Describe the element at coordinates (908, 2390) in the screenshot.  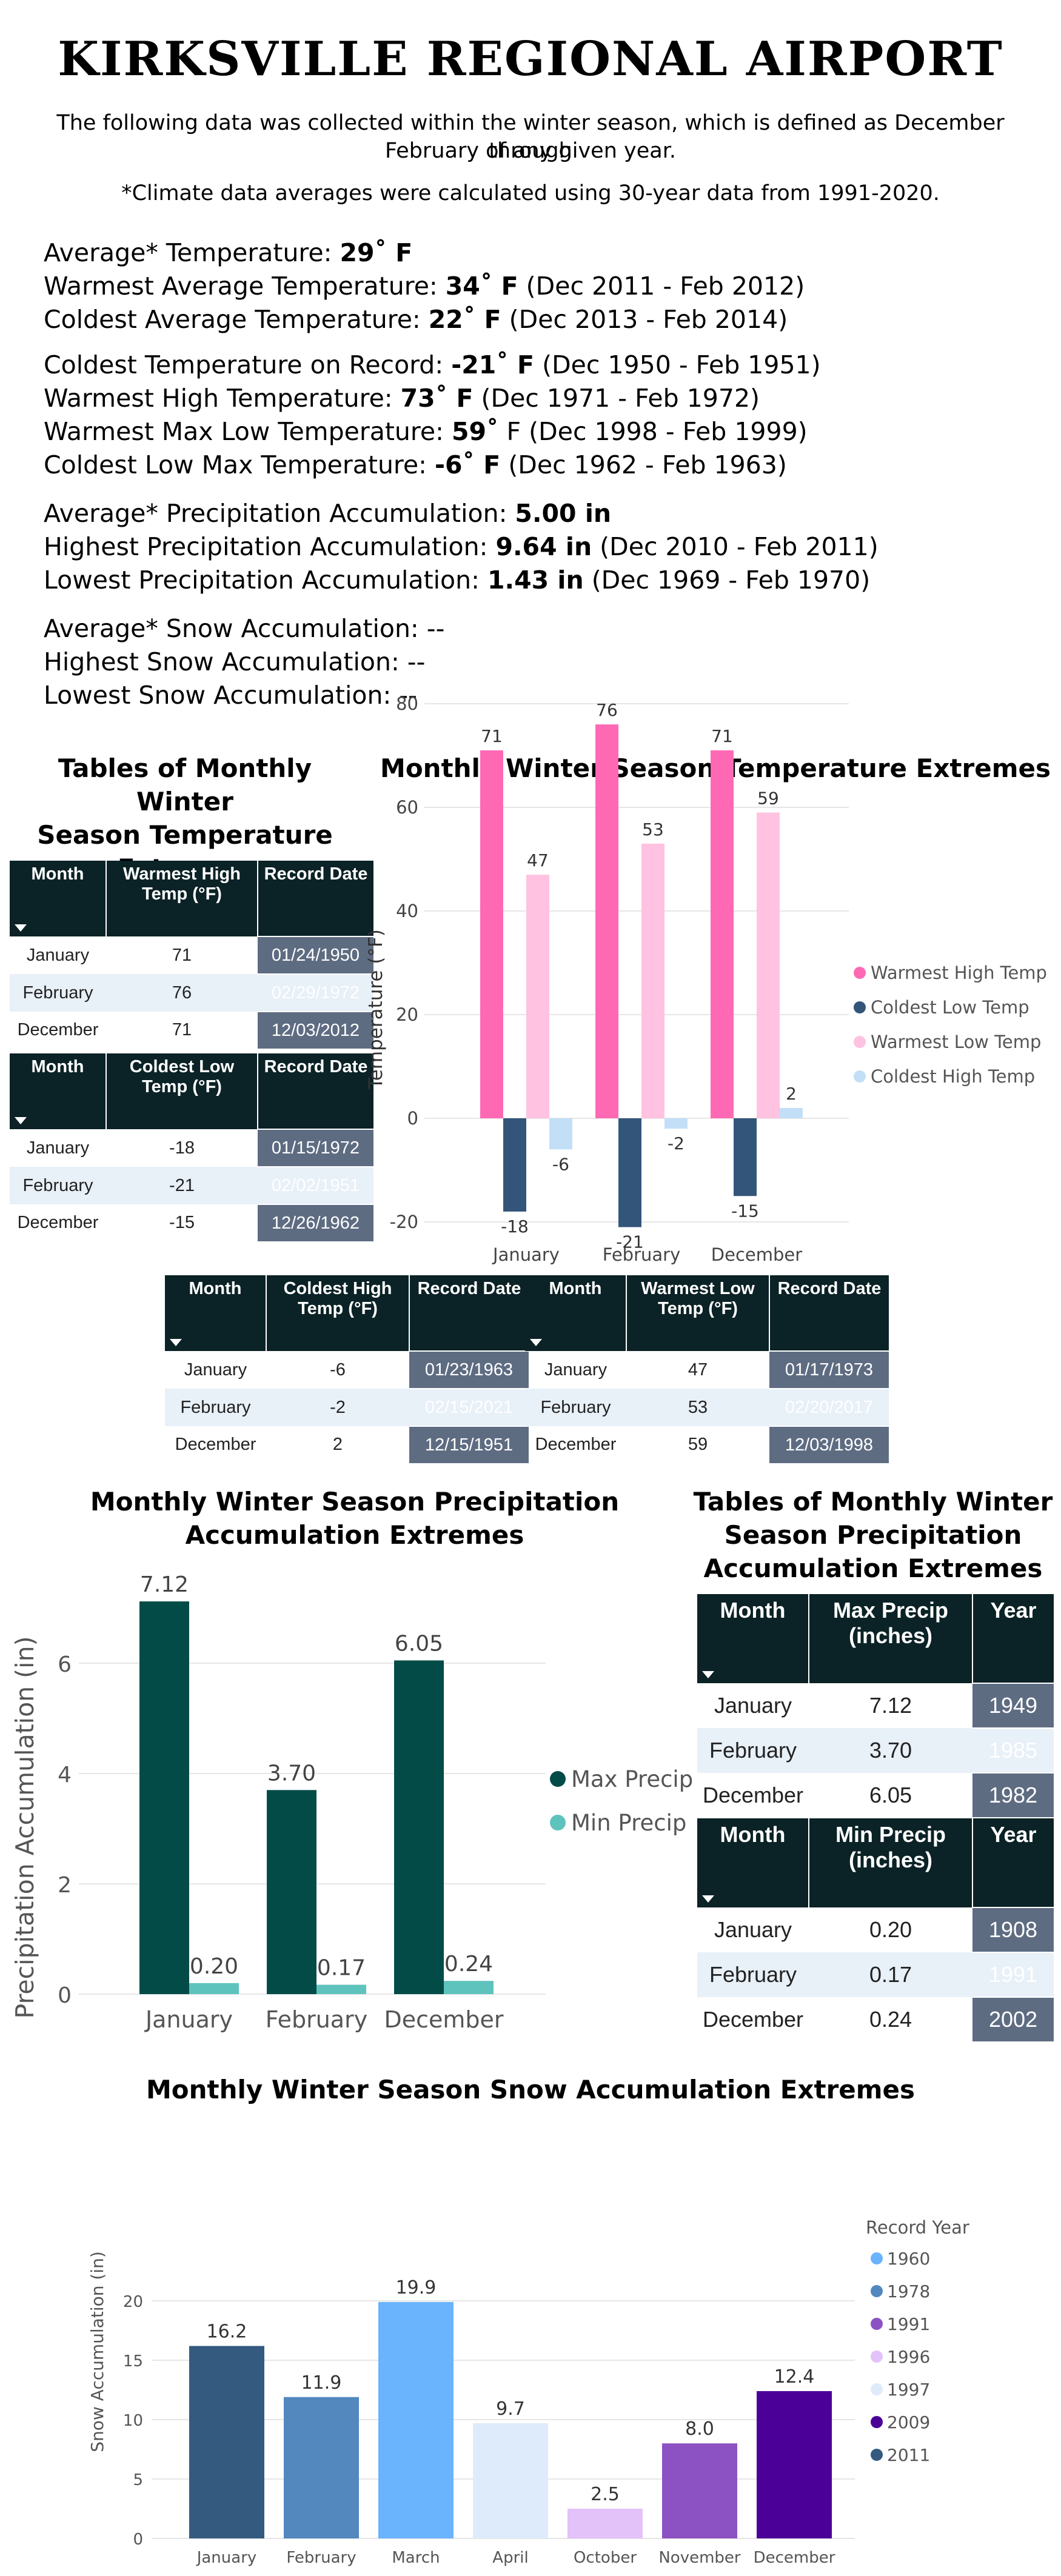
I see `legend-label: 1997` at that location.